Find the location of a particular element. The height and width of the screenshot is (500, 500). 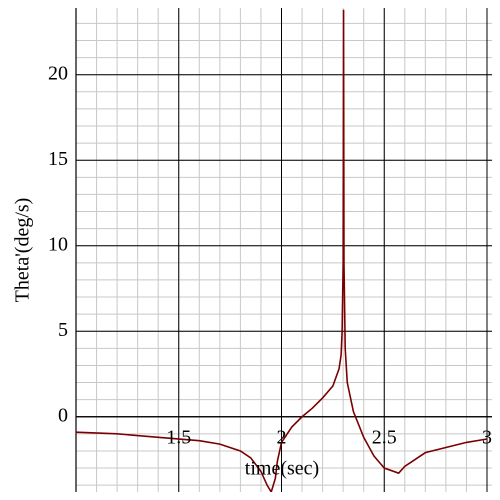

y-tick-label: 15 is located at coordinates (58, 159).